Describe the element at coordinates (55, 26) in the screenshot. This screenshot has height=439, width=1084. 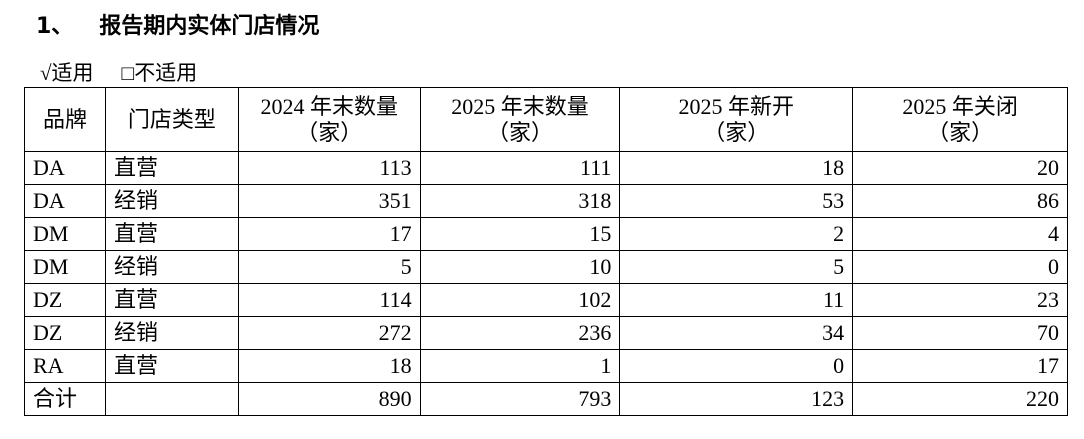
I see `heading-number: 1、` at that location.